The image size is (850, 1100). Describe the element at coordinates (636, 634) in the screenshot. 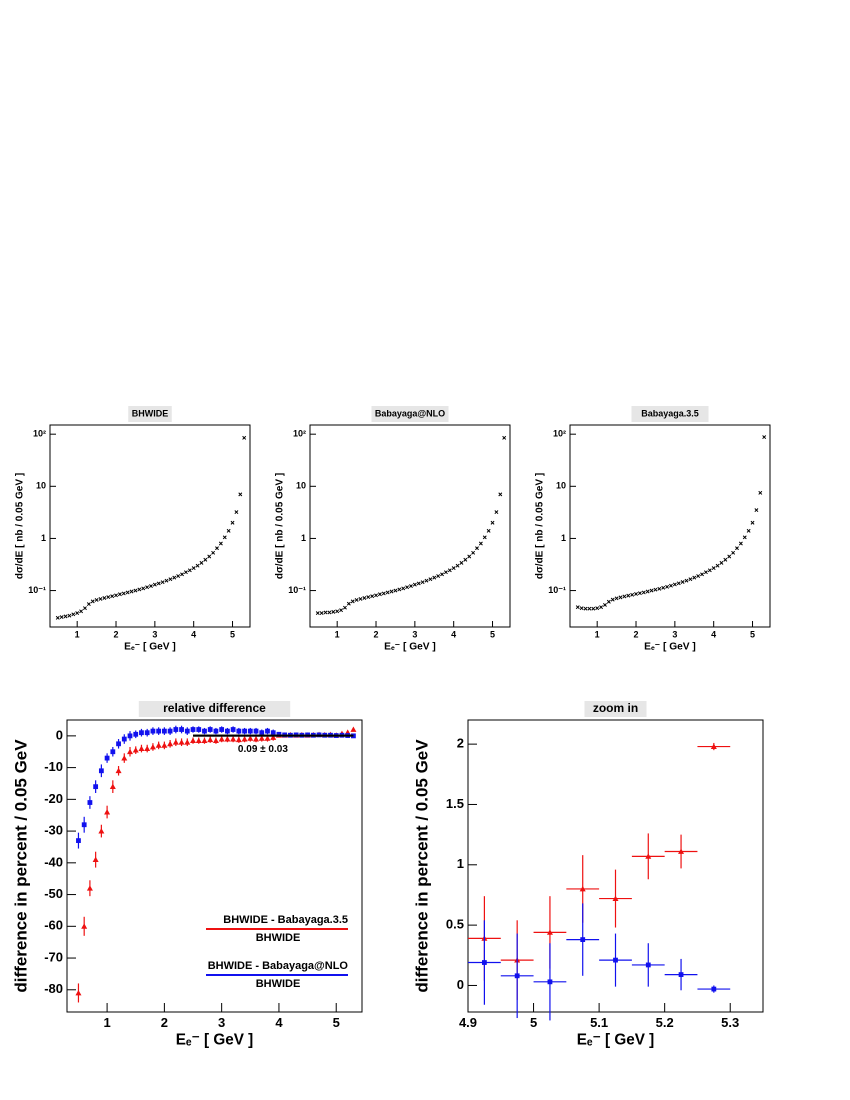

I see `x-tick-label: 2` at that location.